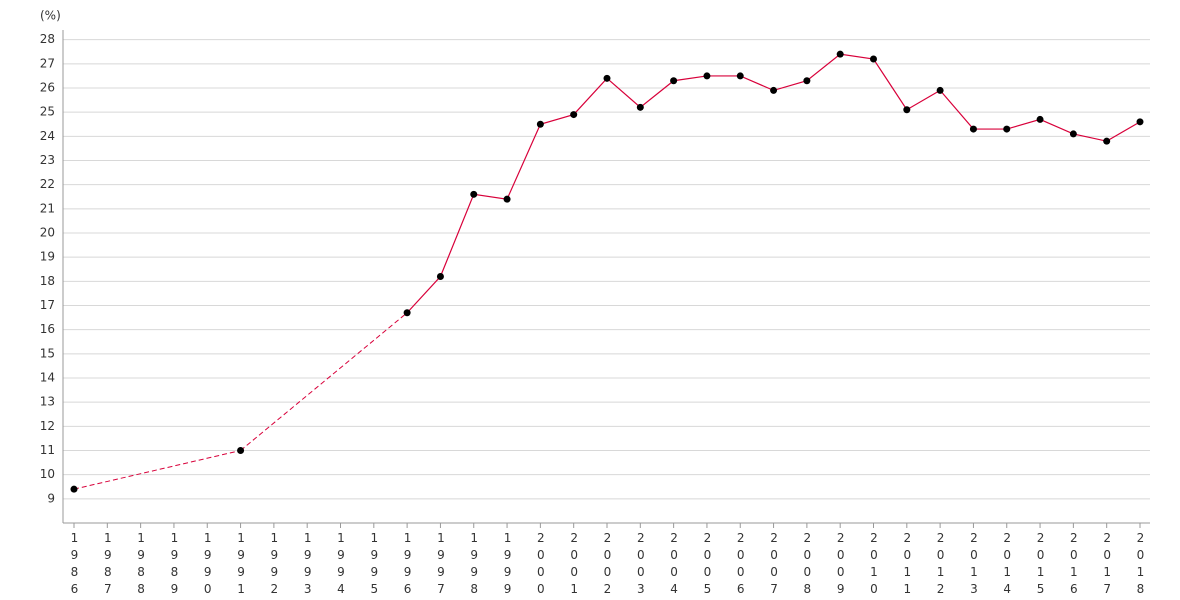 This screenshot has width=1180, height=600. What do you see at coordinates (1107, 565) in the screenshot?
I see `x-tick-label: 2017` at bounding box center [1107, 565].